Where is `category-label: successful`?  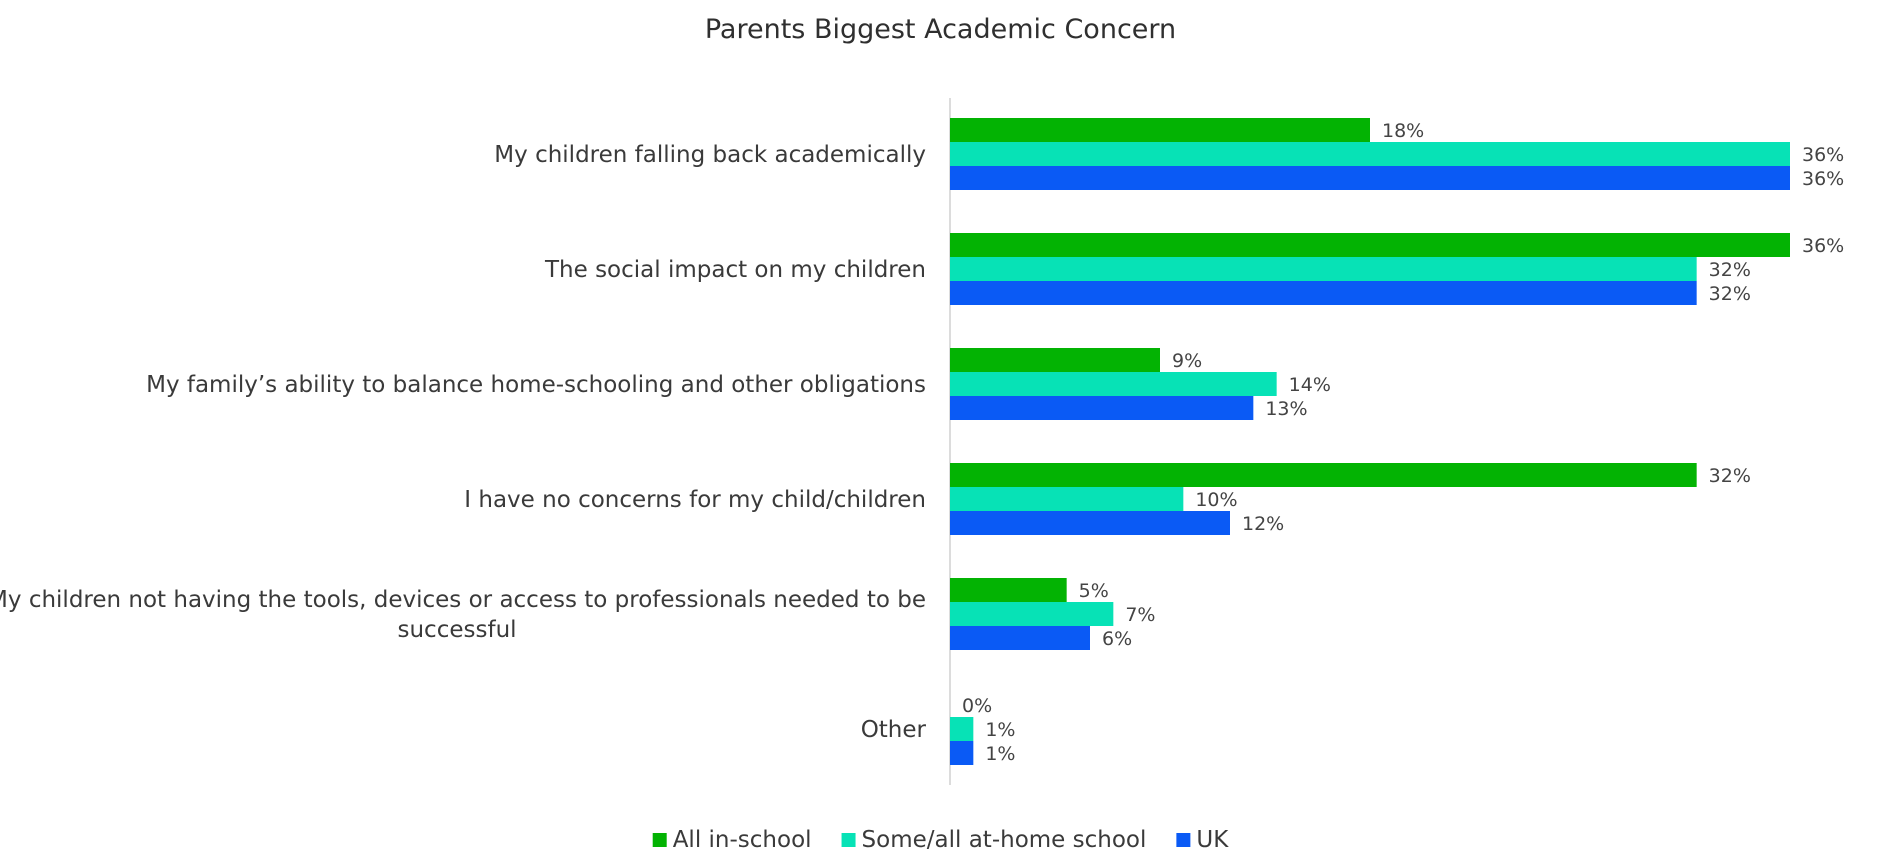 category-label: successful is located at coordinates (457, 630).